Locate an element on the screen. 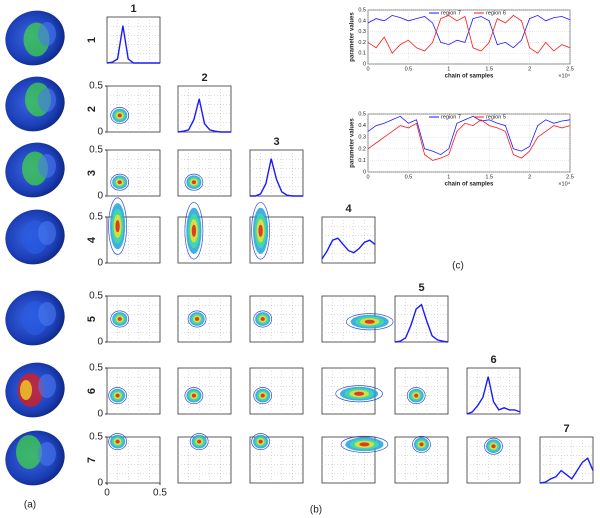  column-title: 5 is located at coordinates (421, 288).